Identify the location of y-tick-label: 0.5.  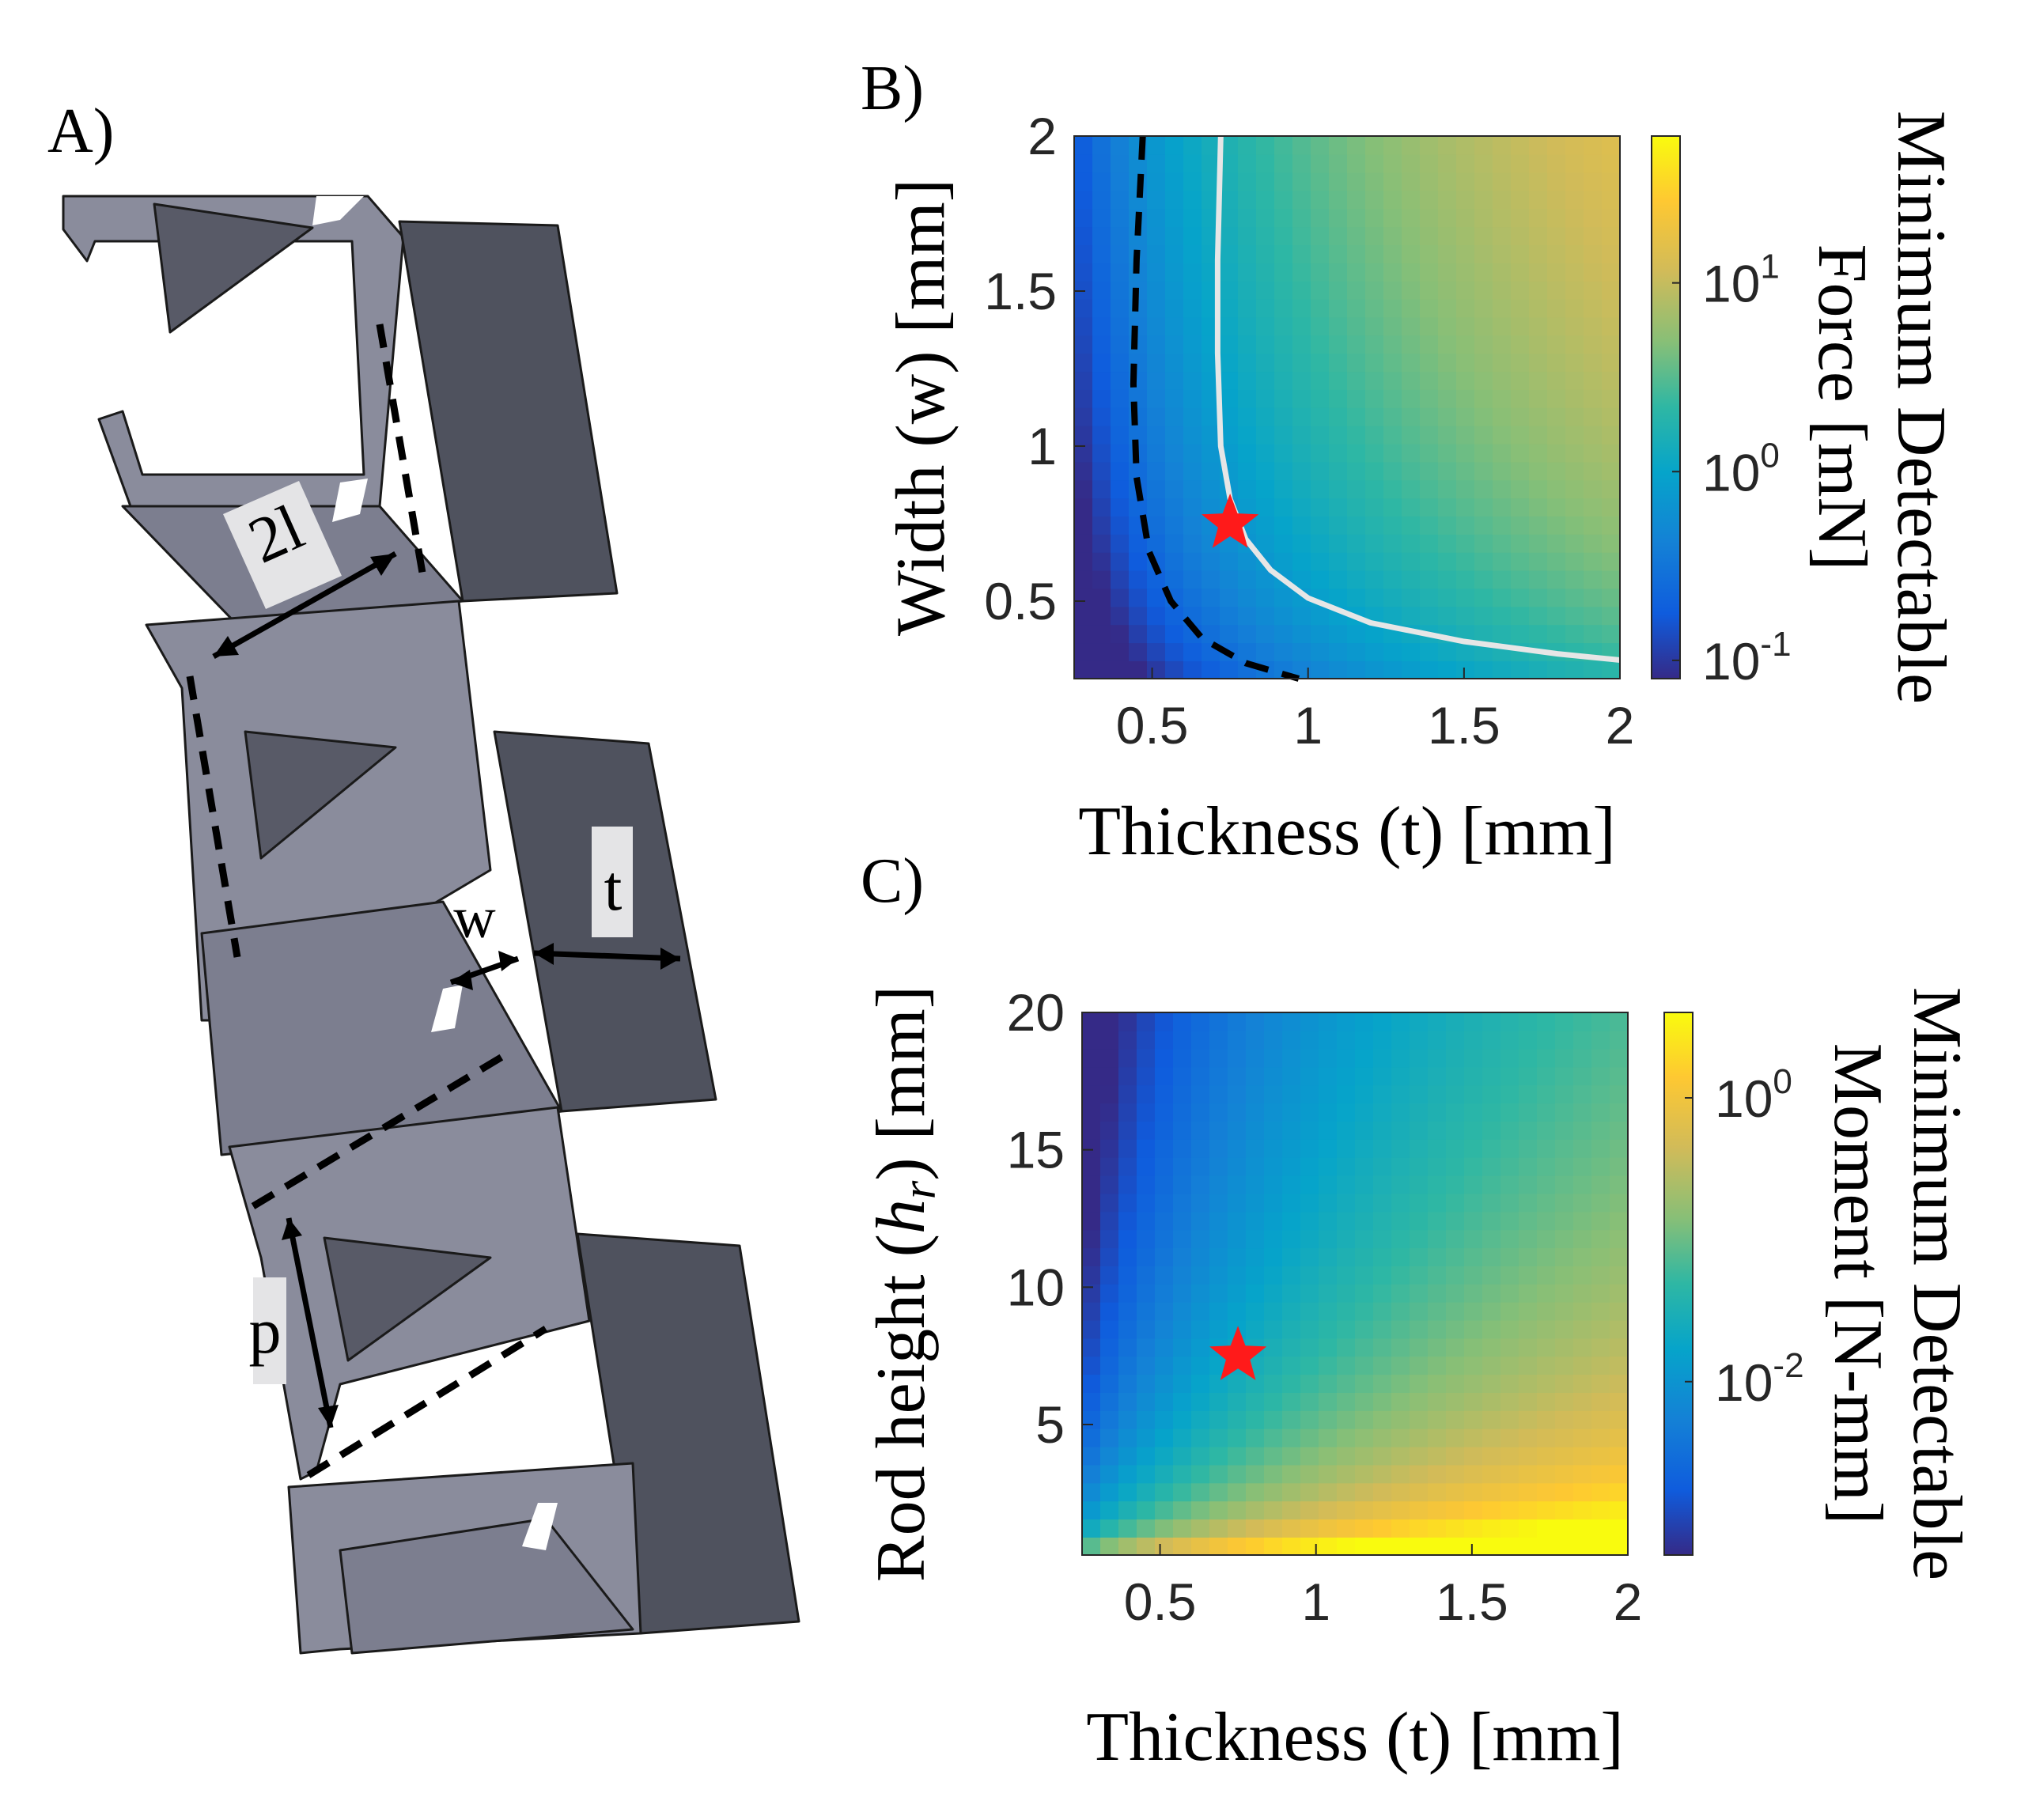
(1021, 601).